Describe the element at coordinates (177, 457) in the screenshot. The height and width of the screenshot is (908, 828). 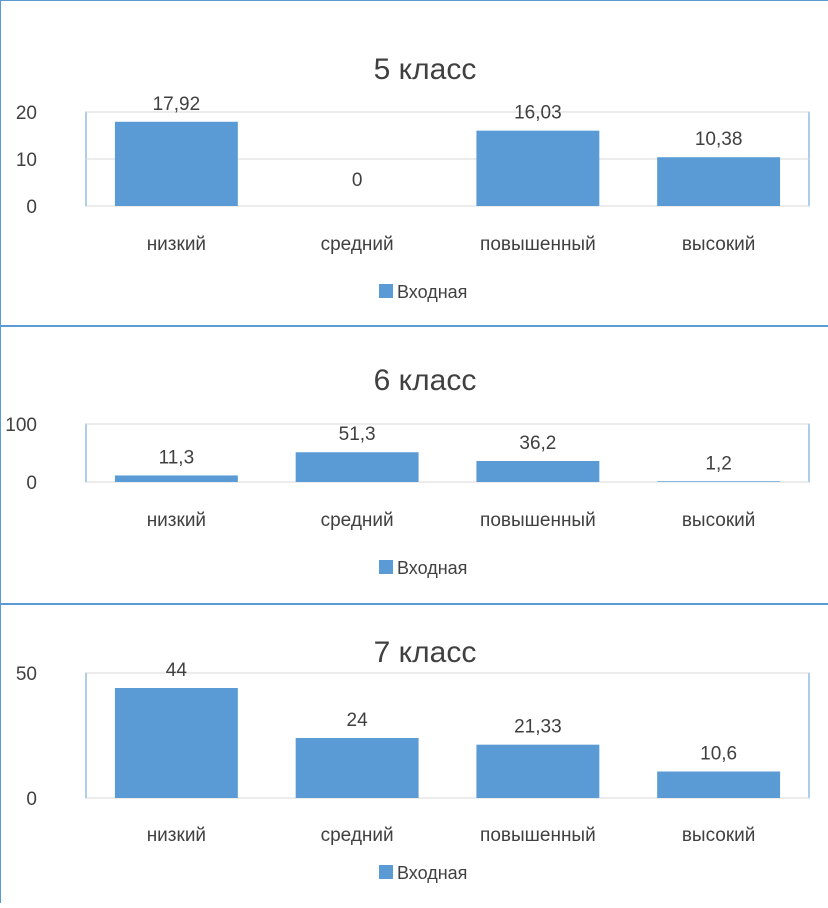
I see `data-label: 11,3` at that location.